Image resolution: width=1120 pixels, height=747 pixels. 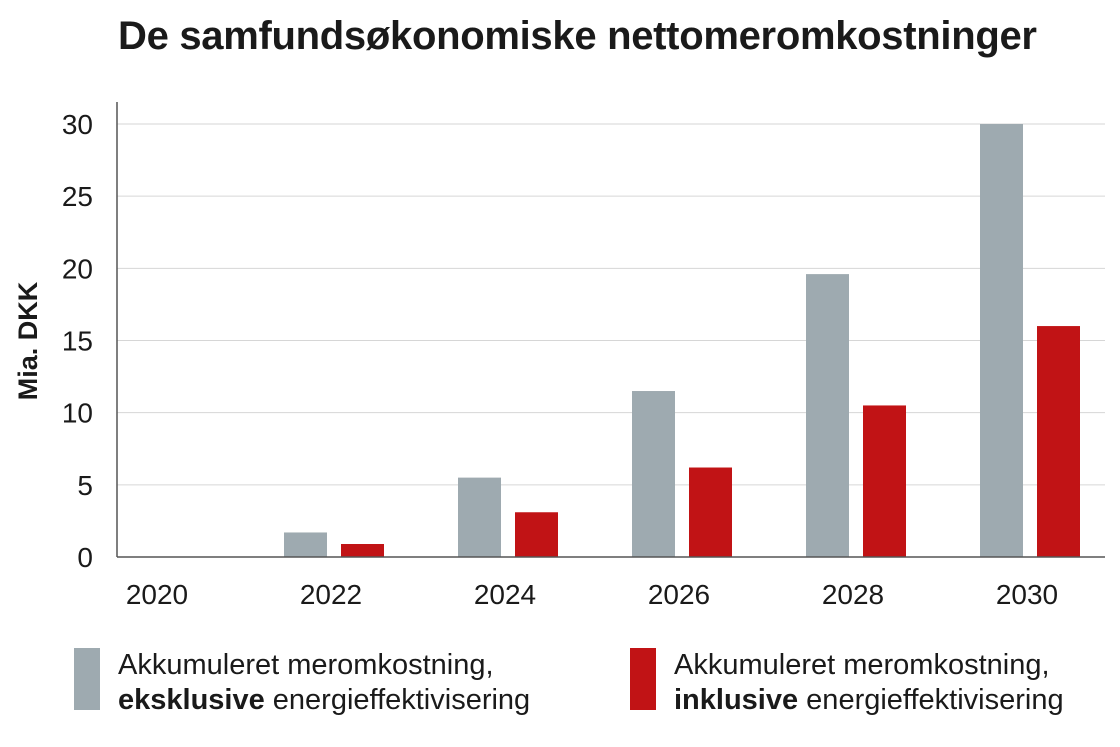 What do you see at coordinates (505, 594) in the screenshot?
I see `x-tick-label: 2024` at bounding box center [505, 594].